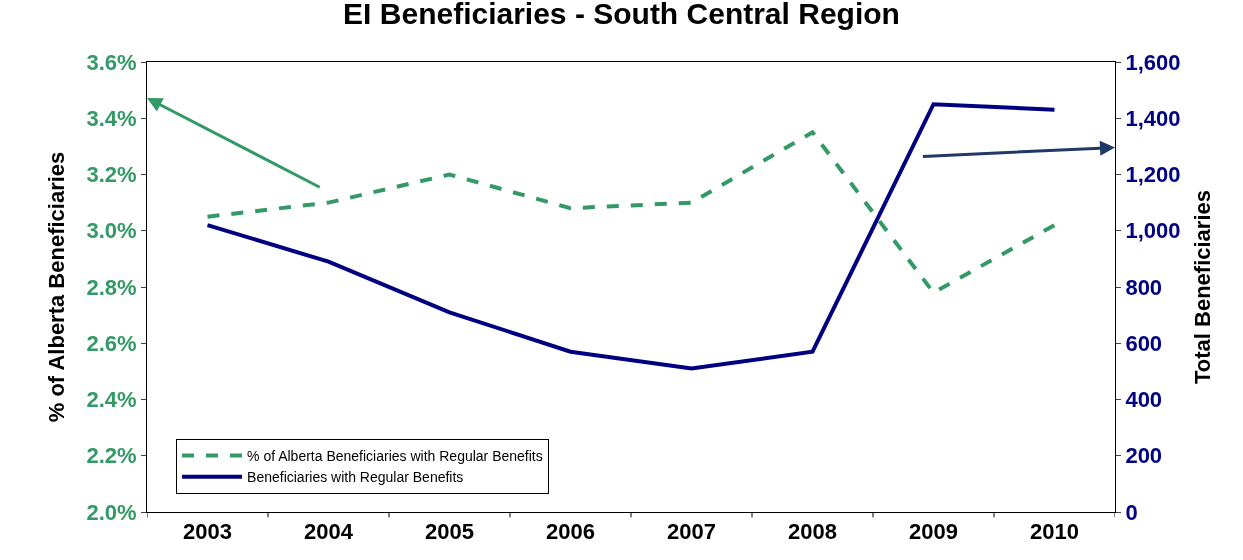 Image resolution: width=1243 pixels, height=560 pixels. Describe the element at coordinates (111, 62) in the screenshot. I see `y-tick-label: 3.6%` at that location.